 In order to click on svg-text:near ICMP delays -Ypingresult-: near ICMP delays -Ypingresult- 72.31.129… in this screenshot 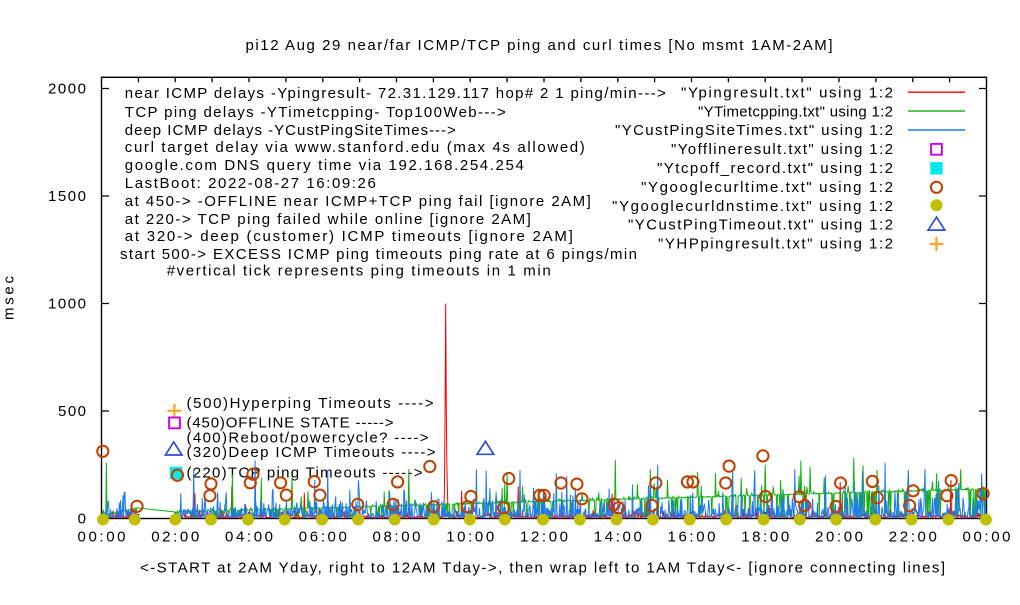, I will do `click(395, 93)`.